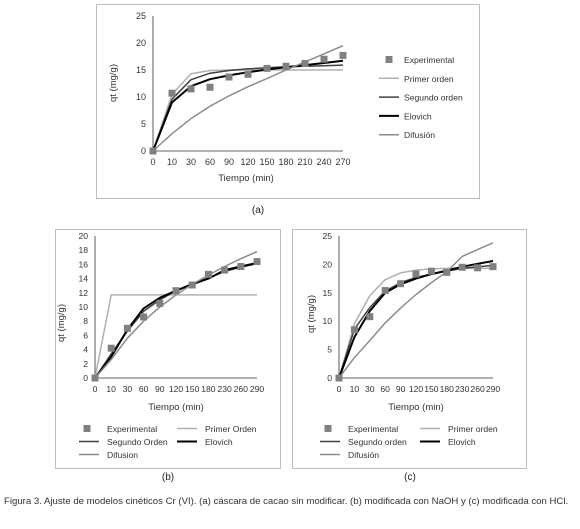  I want to click on panel-label-b: (b), so click(168, 477).